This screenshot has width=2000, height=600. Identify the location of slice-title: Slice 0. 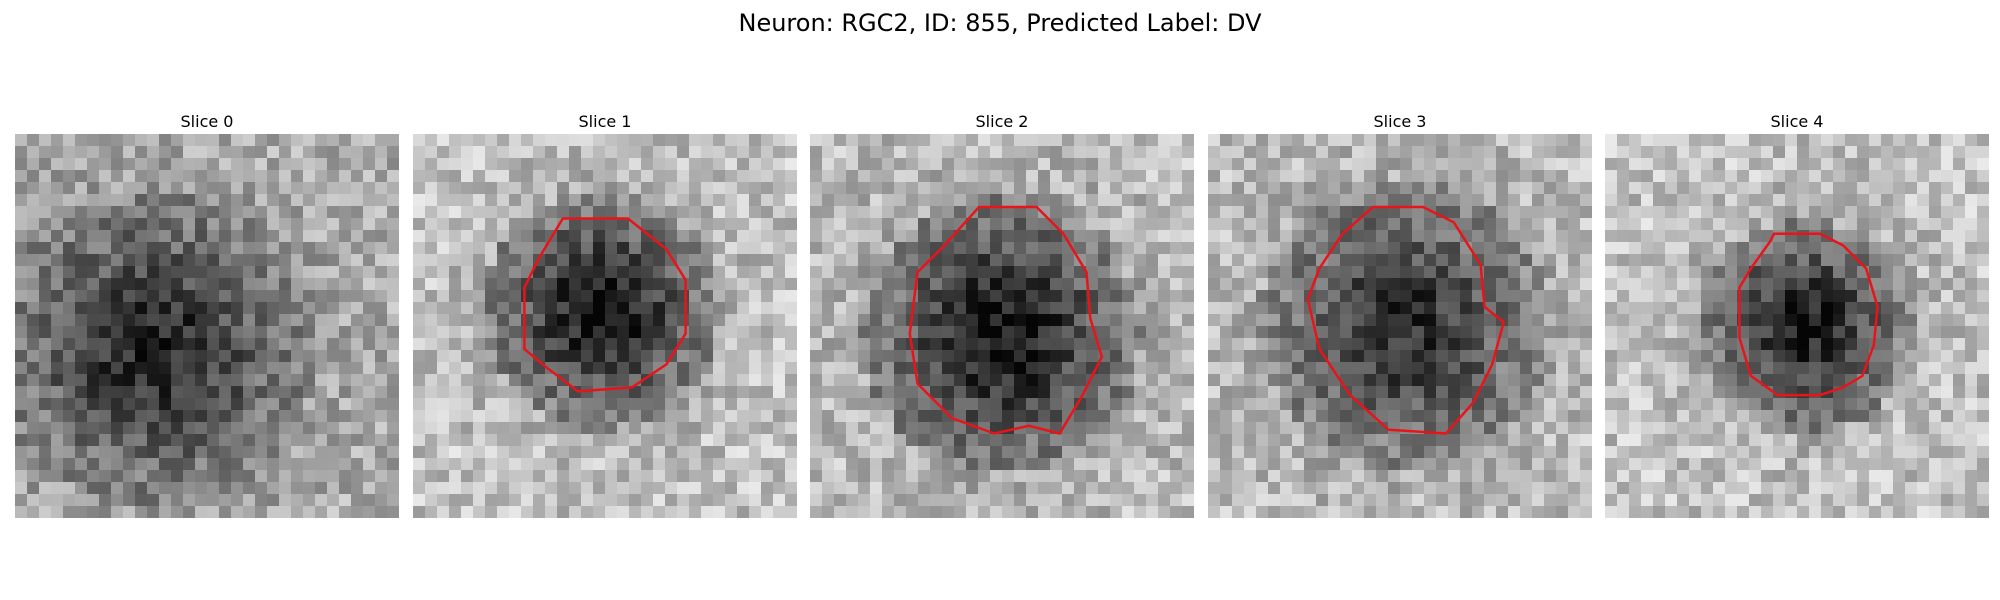
(207, 121).